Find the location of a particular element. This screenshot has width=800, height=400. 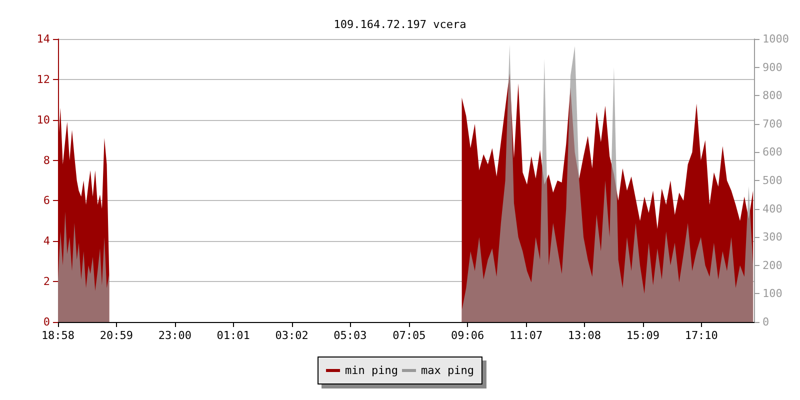

y-tick-label: 12 is located at coordinates (43, 79).